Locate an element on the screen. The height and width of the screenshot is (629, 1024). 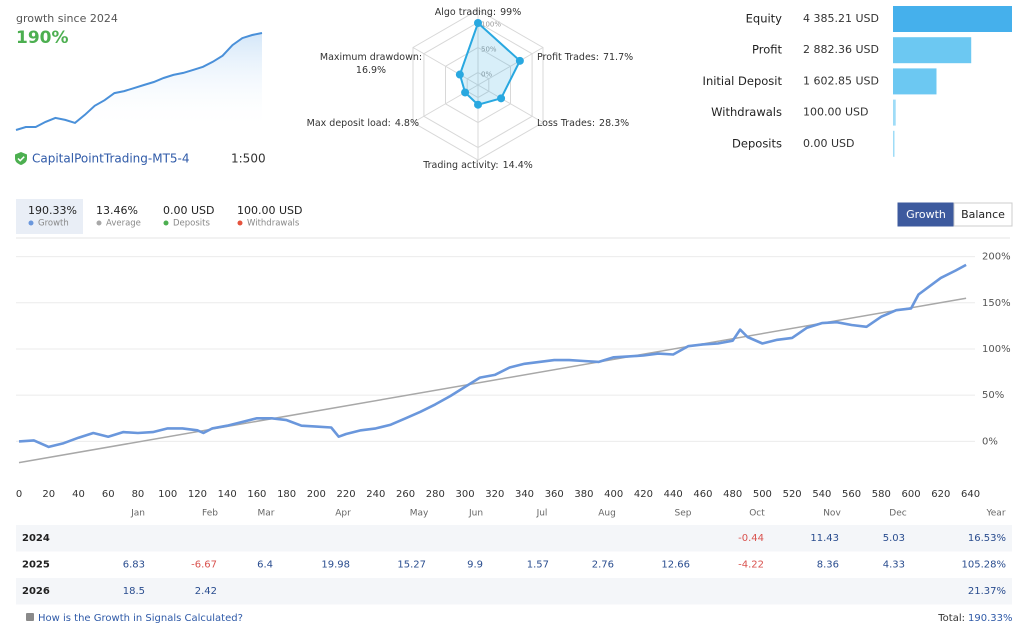
table-header: Sep is located at coordinates (683, 514).